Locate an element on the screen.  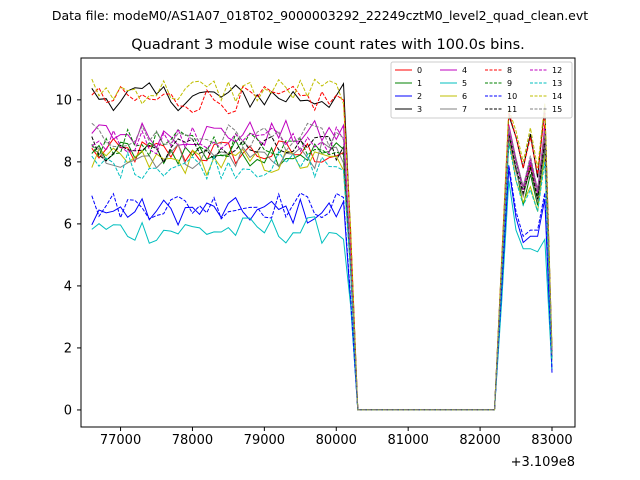
legend-label-4: 4 is located at coordinates (464, 70).